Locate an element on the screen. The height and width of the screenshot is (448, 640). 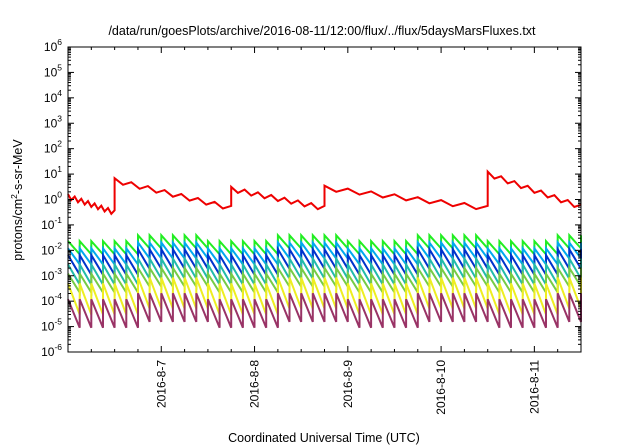
y-axis-label: protons/cm2-s-sr-MeV is located at coordinates (17, 200).